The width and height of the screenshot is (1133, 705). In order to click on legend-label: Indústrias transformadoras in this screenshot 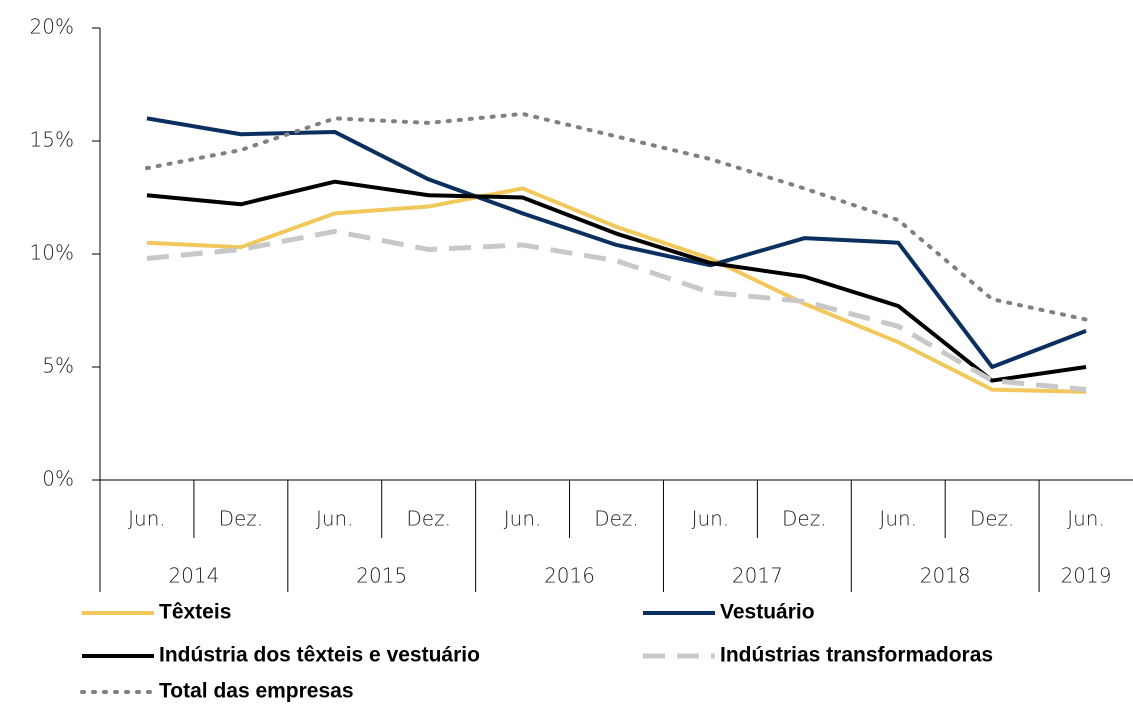, I will do `click(856, 655)`.